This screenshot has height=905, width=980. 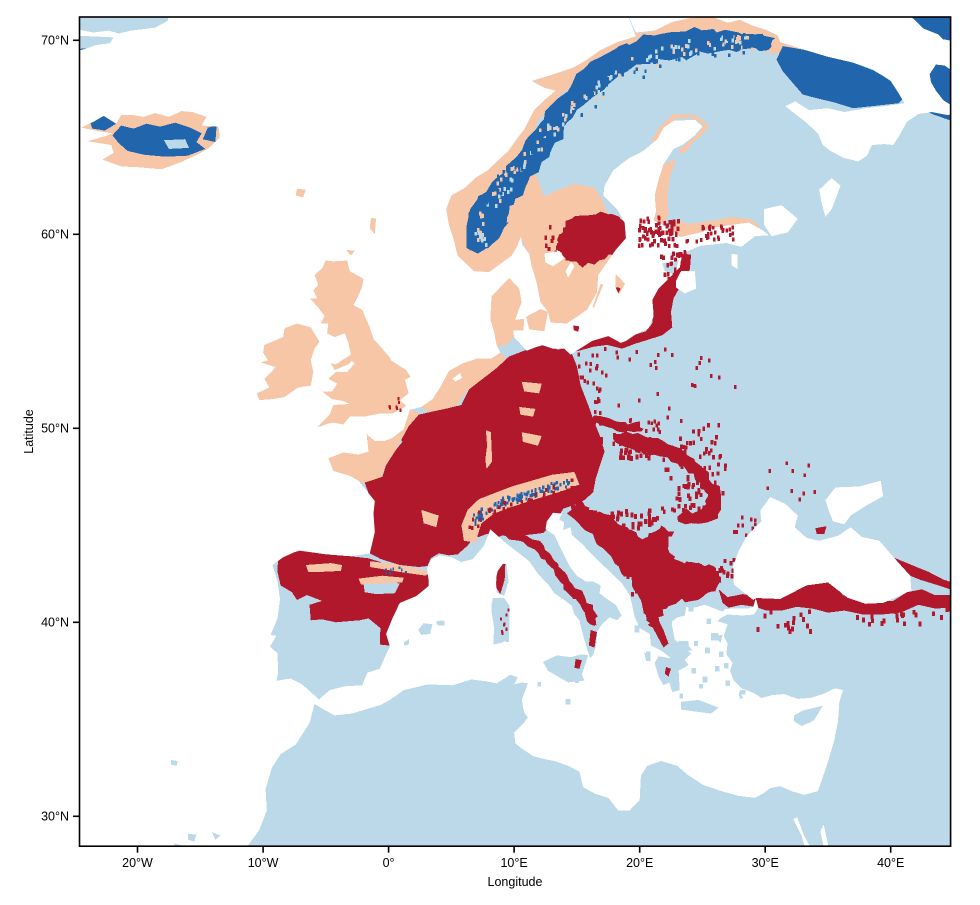 I want to click on svg-text: 40°N, so click(x=55, y=623).